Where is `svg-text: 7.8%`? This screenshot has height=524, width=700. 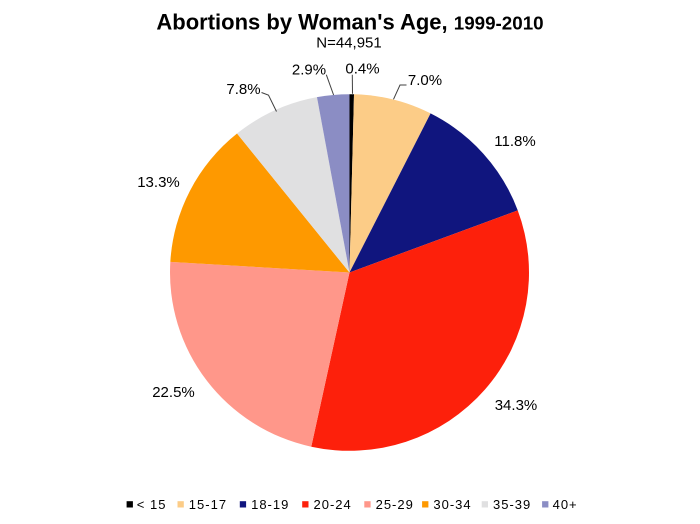
svg-text: 7.8% is located at coordinates (243, 89).